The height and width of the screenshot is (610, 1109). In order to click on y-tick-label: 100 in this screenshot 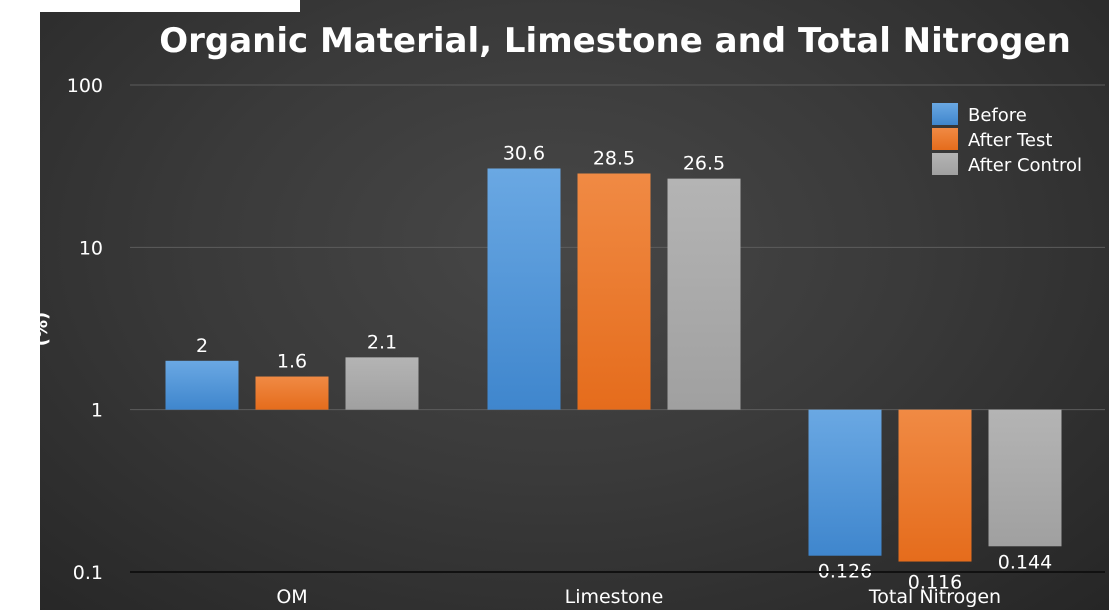, I will do `click(85, 86)`.